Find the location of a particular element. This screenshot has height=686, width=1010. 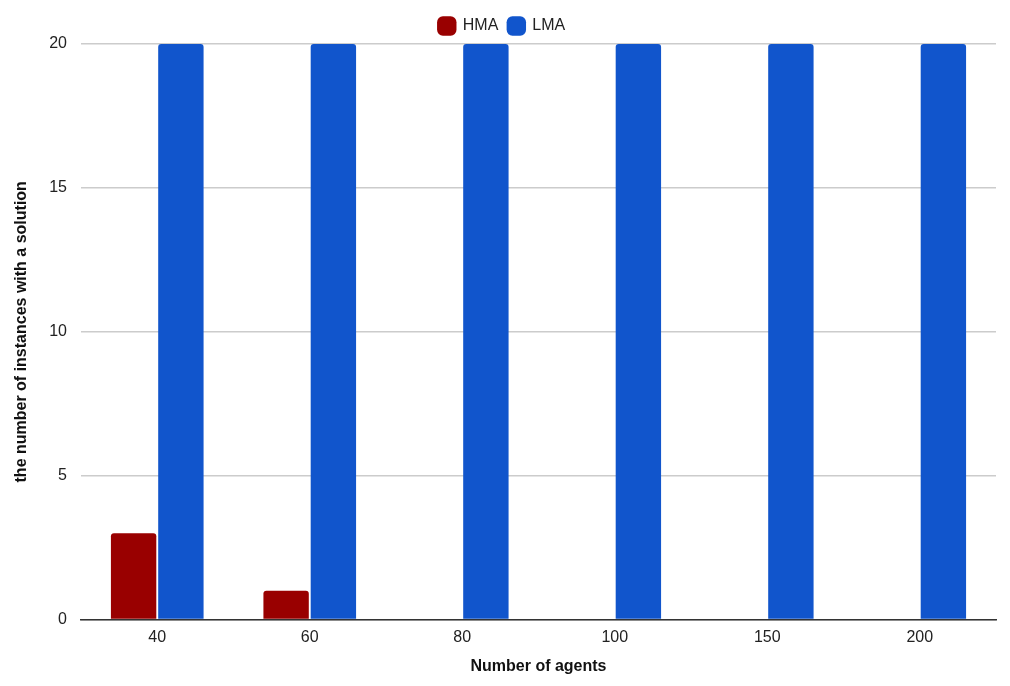

y-tick-label: 10 is located at coordinates (58, 331).